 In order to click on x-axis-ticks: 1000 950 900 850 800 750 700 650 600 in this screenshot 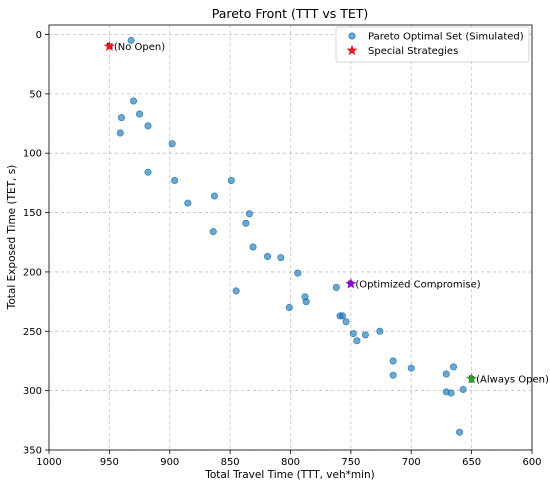, I will do `click(289, 459)`.